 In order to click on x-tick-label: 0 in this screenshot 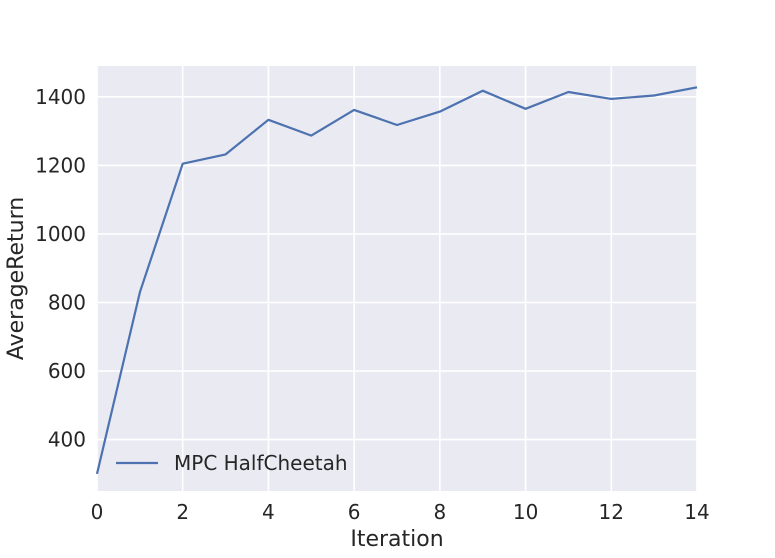, I will do `click(97, 512)`.